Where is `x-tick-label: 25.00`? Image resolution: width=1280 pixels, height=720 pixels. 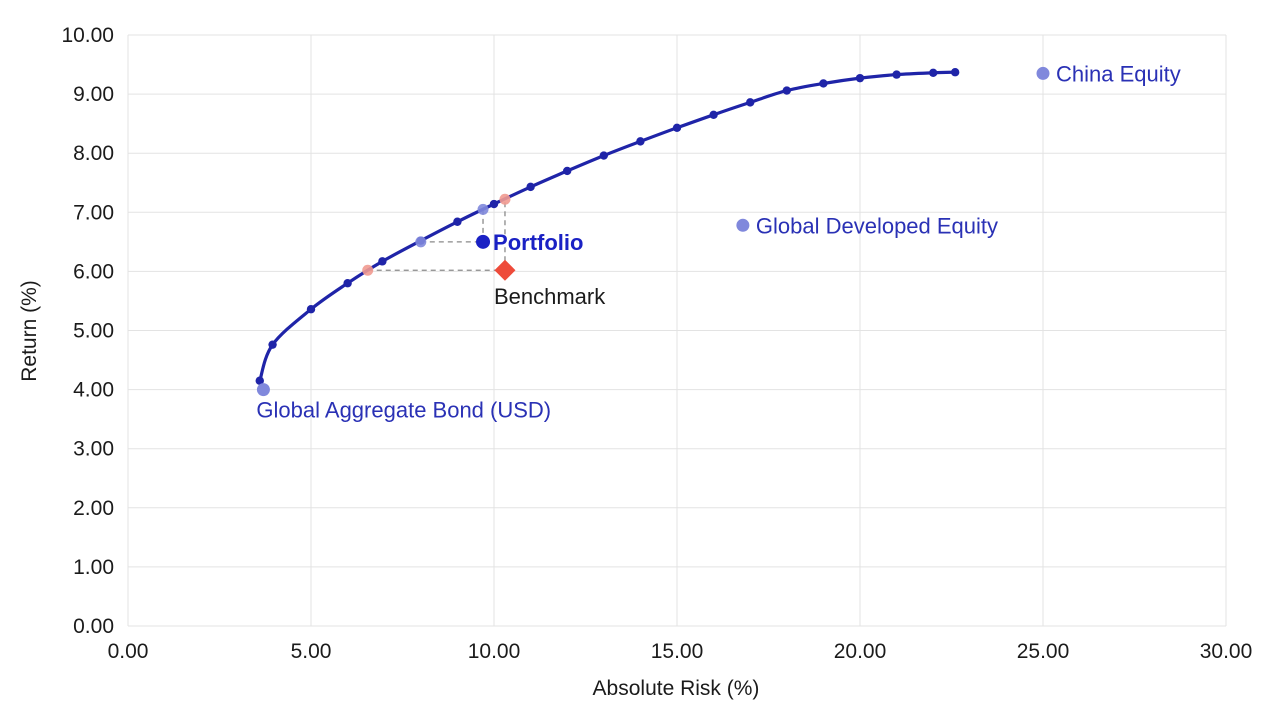
x-tick-label: 25.00 is located at coordinates (1043, 651).